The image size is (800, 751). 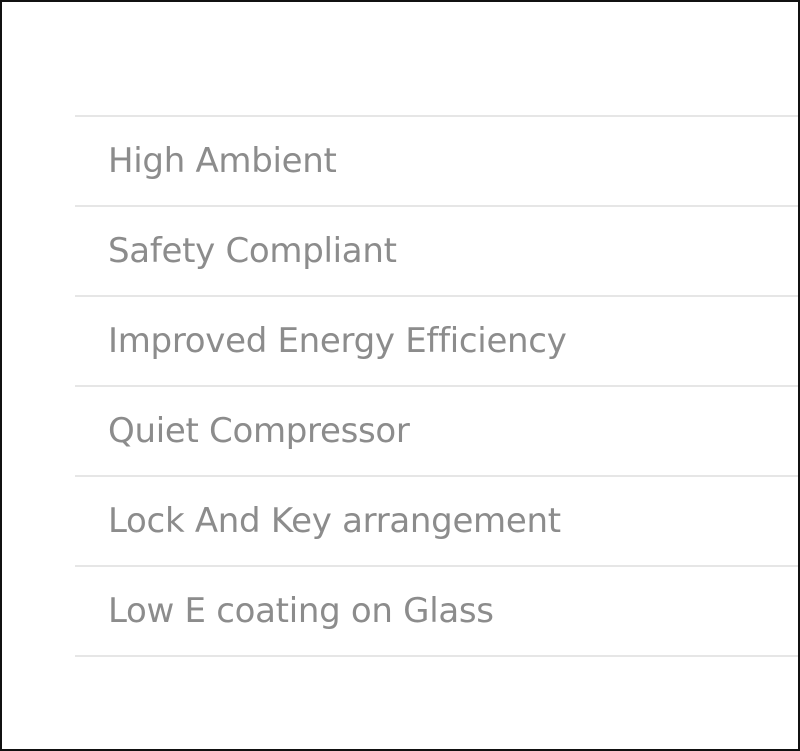 I want to click on feature-item: Quiet Compressor, so click(x=436, y=432).